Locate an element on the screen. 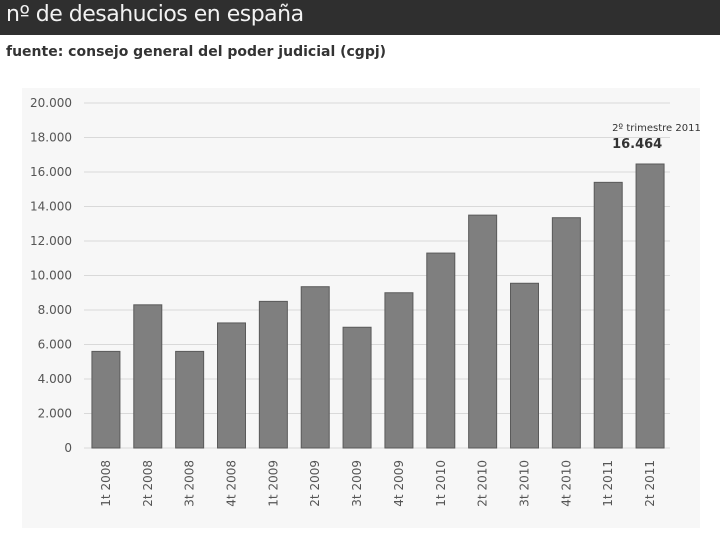 This screenshot has width=720, height=540. x-category-label: 4t 2008 is located at coordinates (232, 483).